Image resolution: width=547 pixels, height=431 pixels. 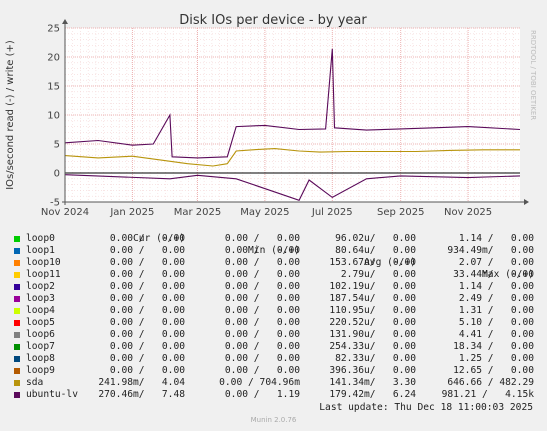 What do you see at coordinates (52, 394) in the screenshot?
I see `legend-name: ubuntu-lv` at bounding box center [52, 394].